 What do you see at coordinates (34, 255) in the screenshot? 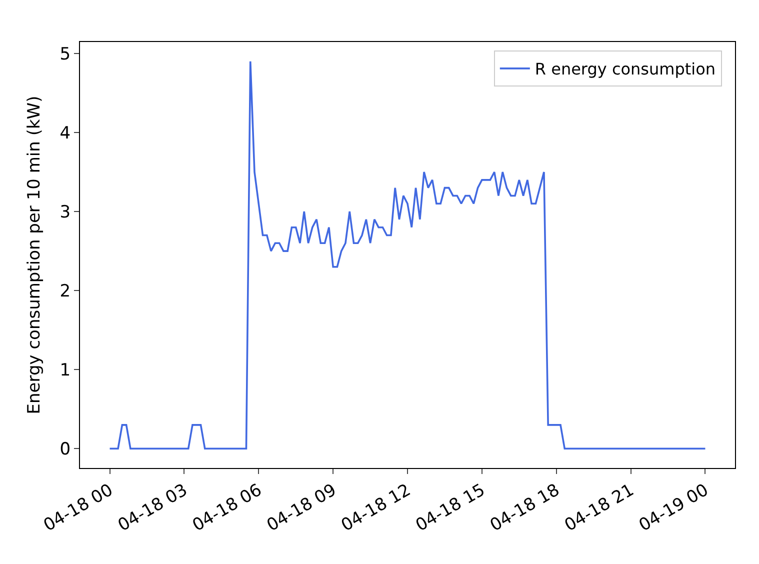
I see `y-axis-title: Energy consumption per 10 min (kW)` at bounding box center [34, 255].